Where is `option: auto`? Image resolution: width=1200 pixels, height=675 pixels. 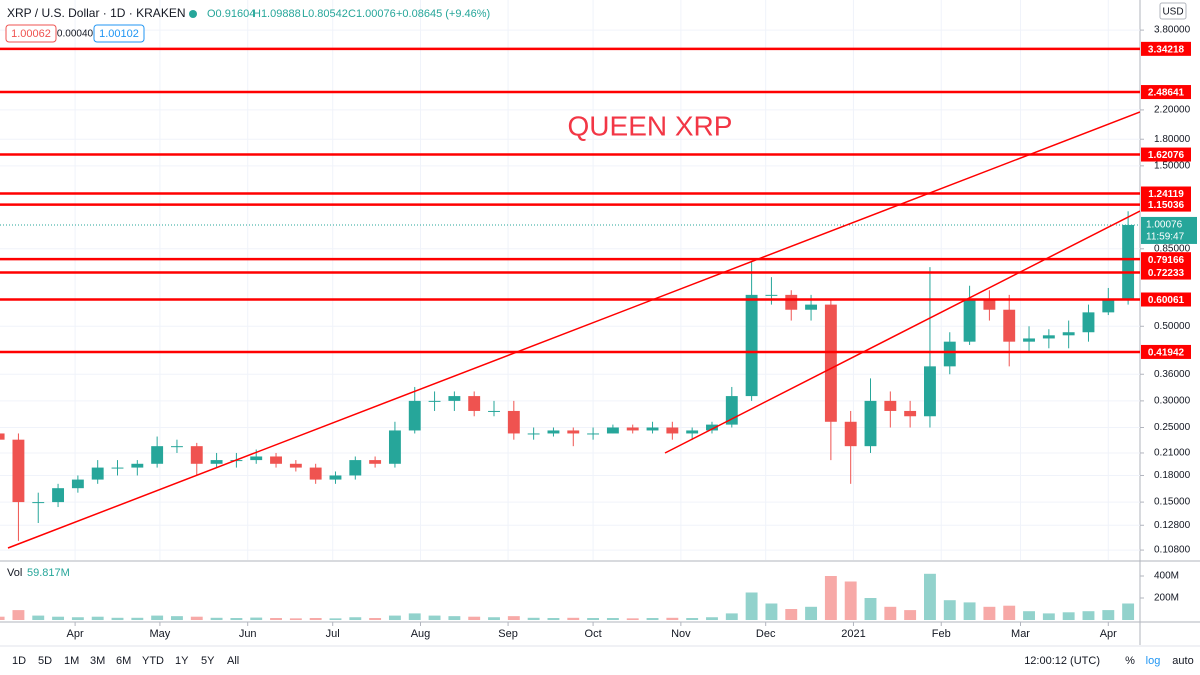
option: auto is located at coordinates (1182, 661).